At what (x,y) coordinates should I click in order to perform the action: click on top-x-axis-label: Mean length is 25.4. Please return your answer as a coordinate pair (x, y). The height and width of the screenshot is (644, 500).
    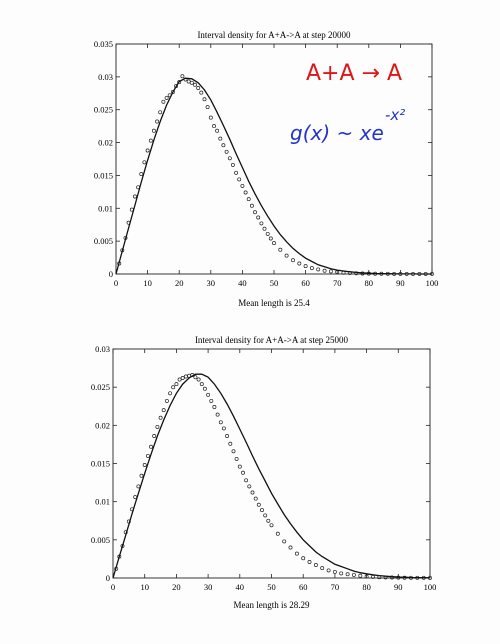
    Looking at the image, I should click on (274, 303).